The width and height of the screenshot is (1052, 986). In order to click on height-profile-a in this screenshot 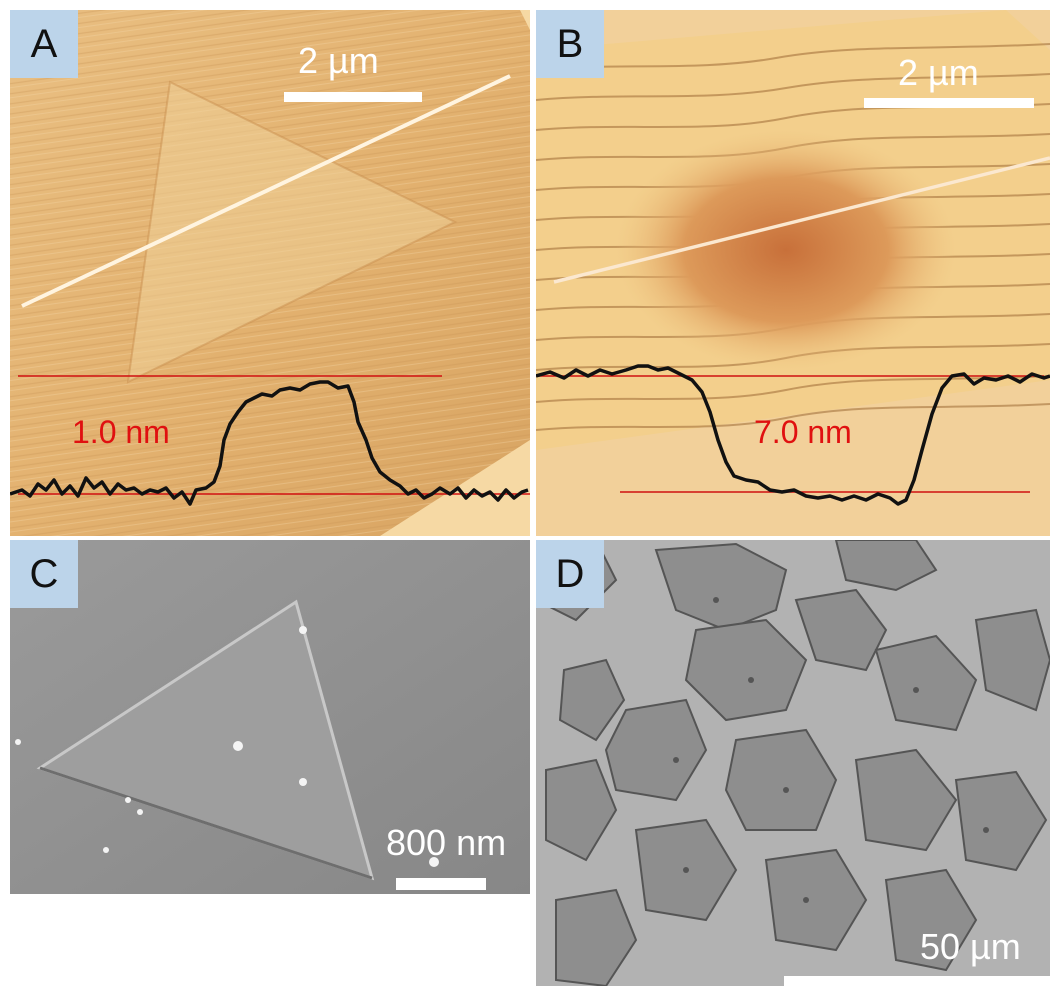, I will do `click(269, 443)`.